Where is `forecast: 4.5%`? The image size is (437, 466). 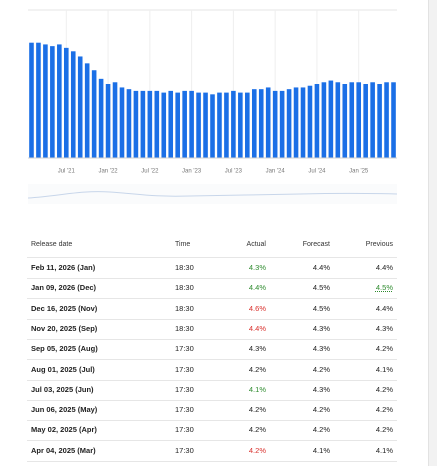
forecast: 4.5% is located at coordinates (321, 308).